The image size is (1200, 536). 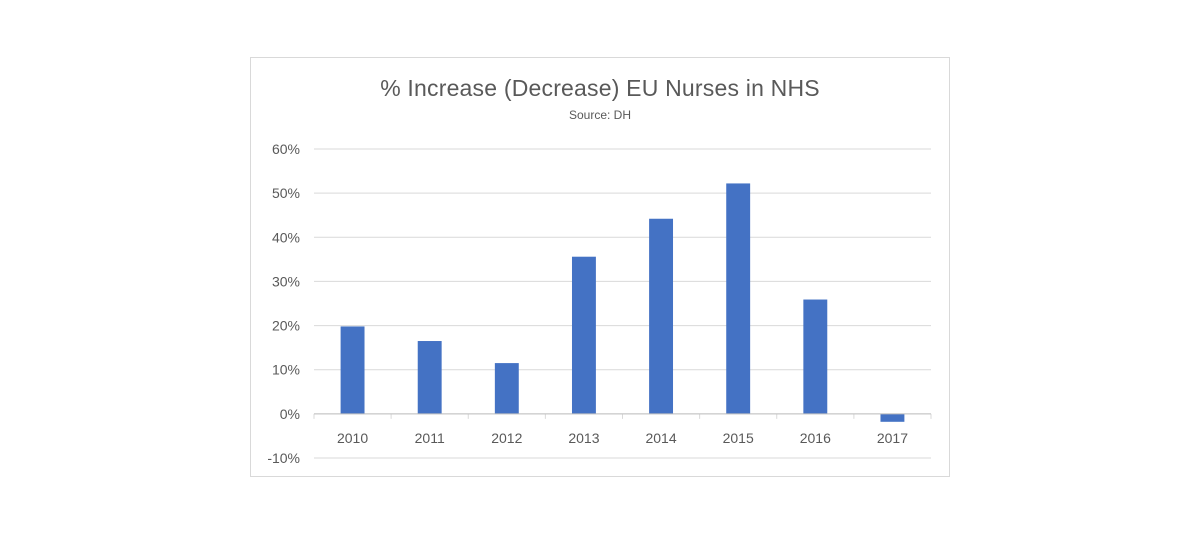 What do you see at coordinates (815, 356) in the screenshot?
I see `bar-2016` at bounding box center [815, 356].